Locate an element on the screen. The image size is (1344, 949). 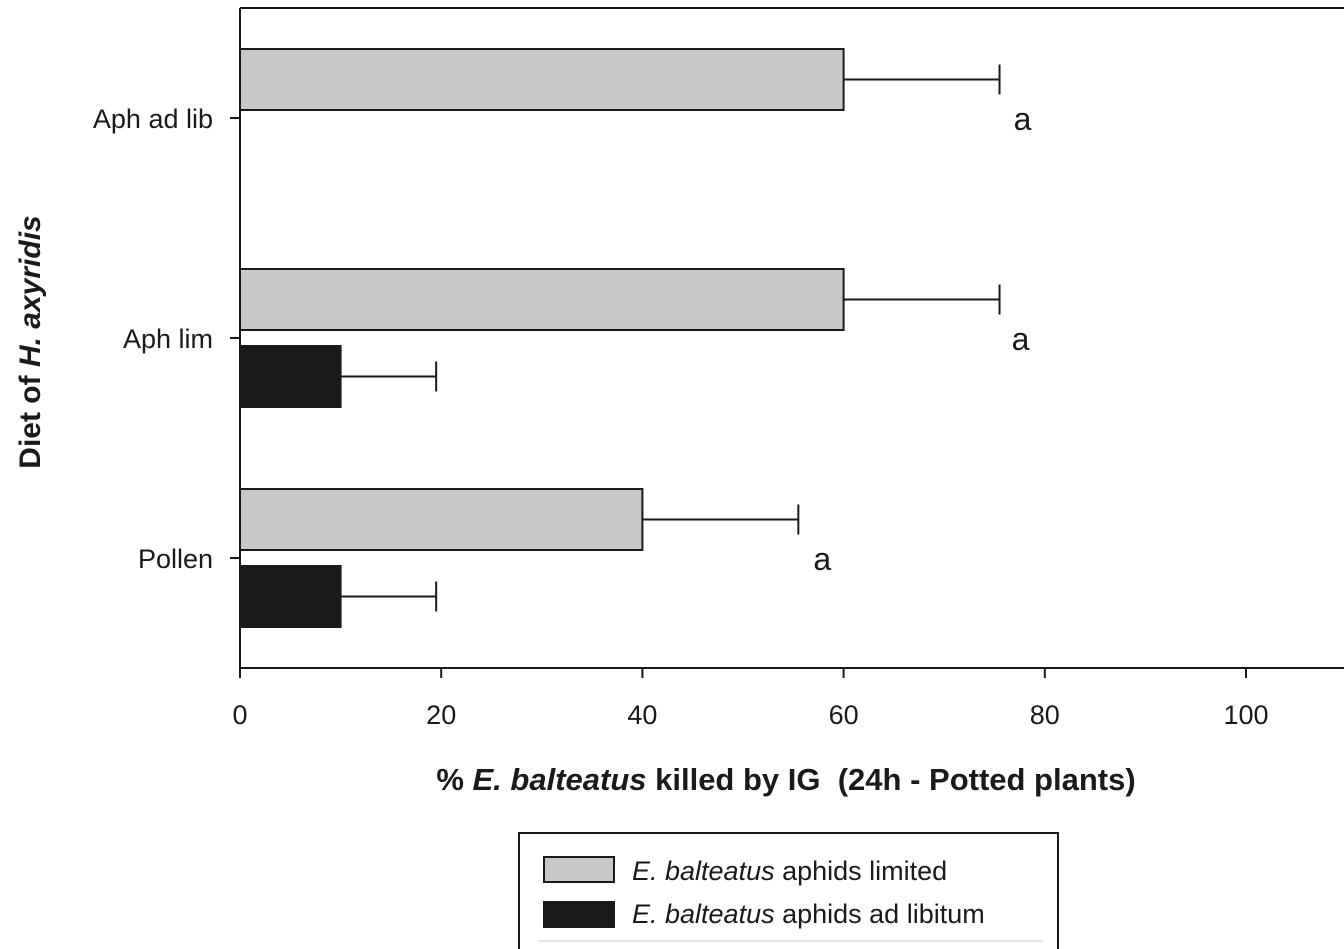
legend-swatch-aphids-limited is located at coordinates (579, 869).